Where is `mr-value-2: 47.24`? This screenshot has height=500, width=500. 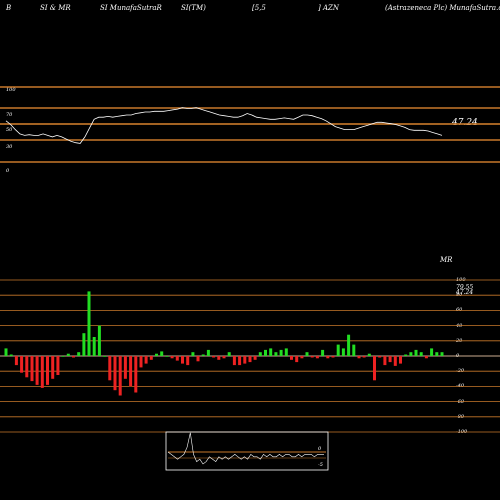
mr-value-2: 47.24 is located at coordinates (465, 292).